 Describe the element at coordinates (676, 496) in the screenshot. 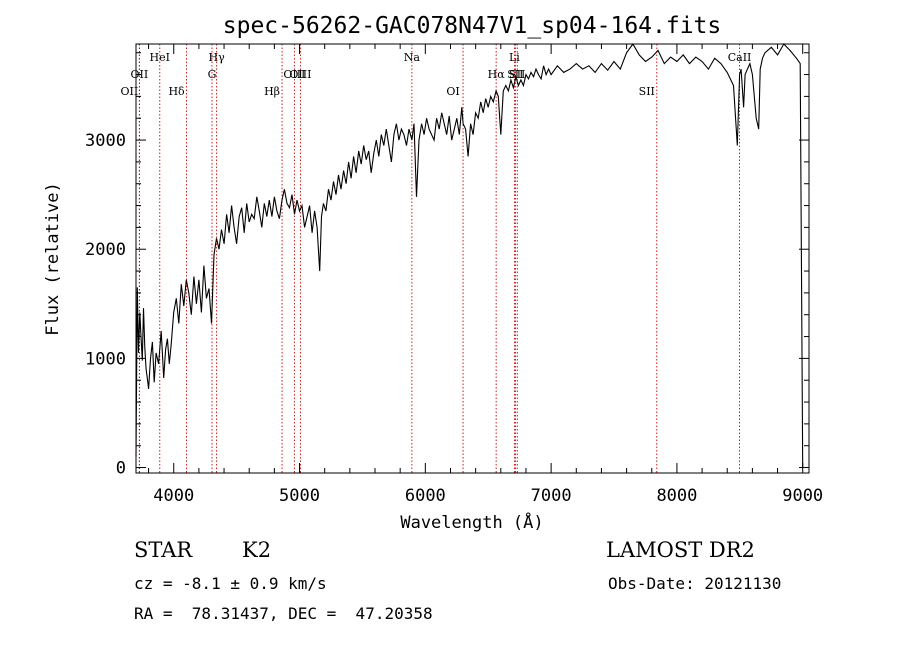

I see `x-tick-label: 8000` at that location.